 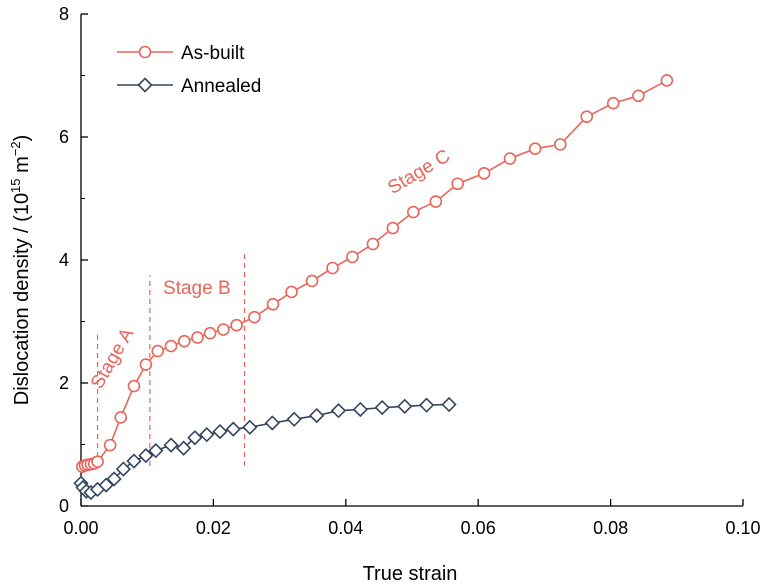 I want to click on y-axis-label-exponent: 15, so click(x=15, y=185).